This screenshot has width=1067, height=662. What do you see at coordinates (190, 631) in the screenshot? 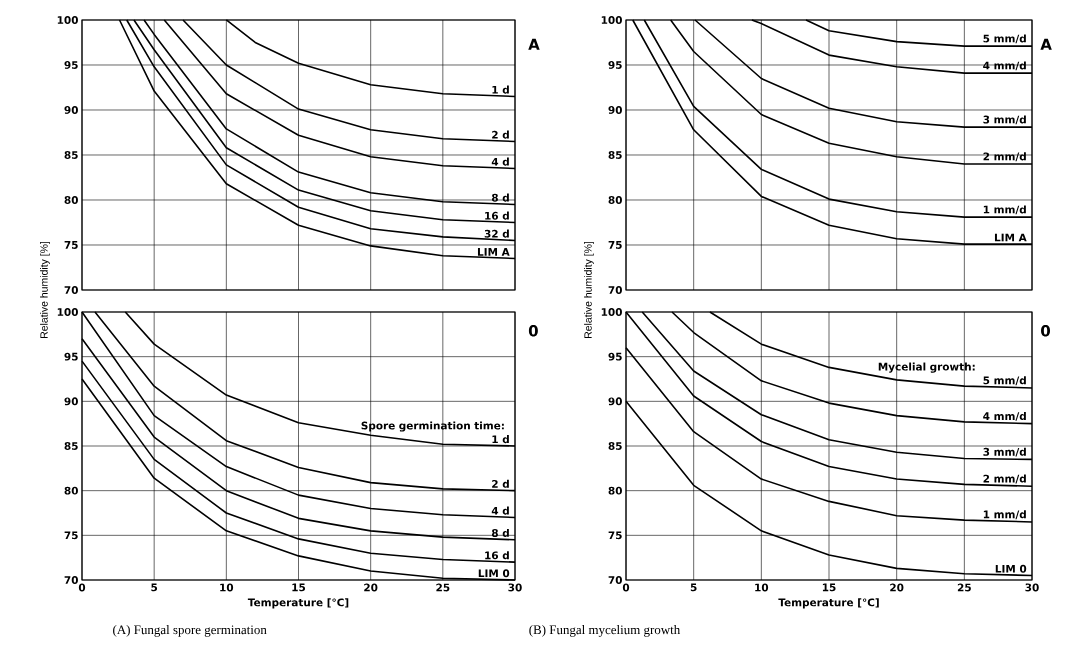
I see `text: (A) Fungal spore germination` at bounding box center [190, 631].